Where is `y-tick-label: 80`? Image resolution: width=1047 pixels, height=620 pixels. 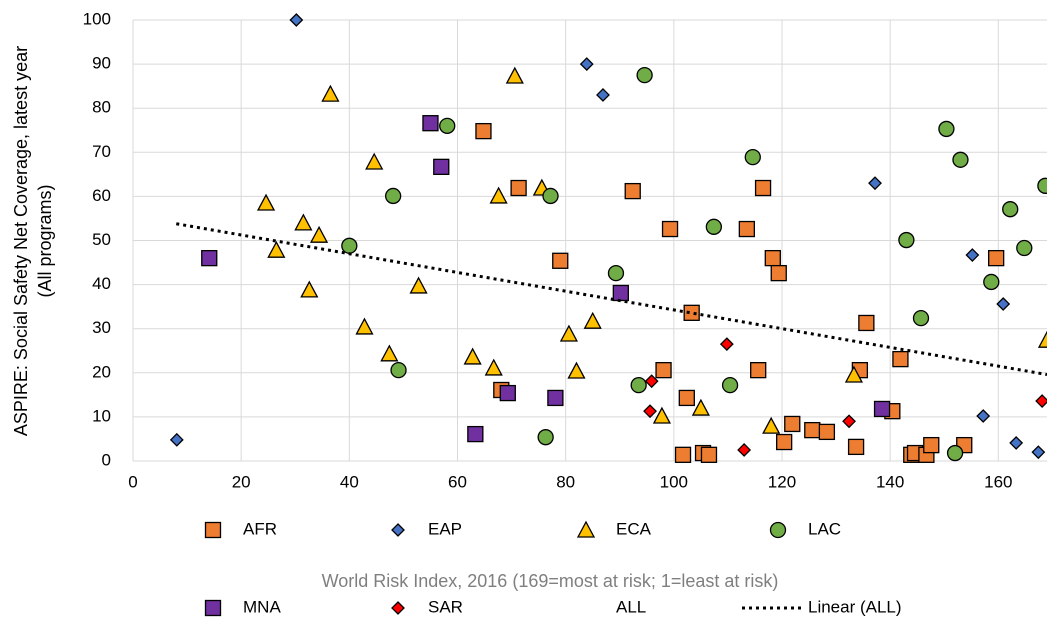
y-tick-label: 80 is located at coordinates (101, 107).